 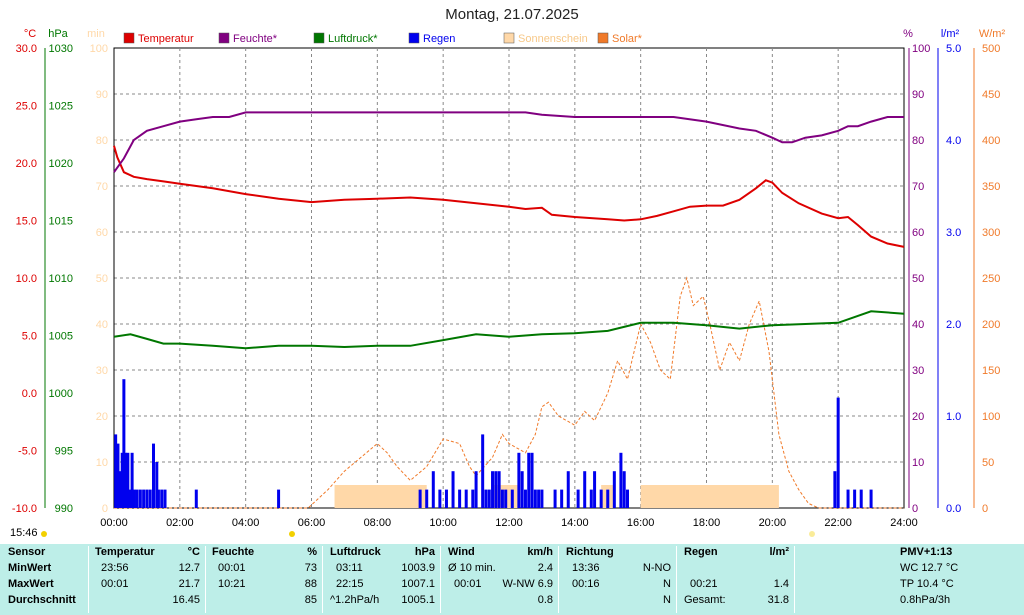 What do you see at coordinates (778, 600) in the screenshot?
I see `rain-total-value: 31.8` at bounding box center [778, 600].